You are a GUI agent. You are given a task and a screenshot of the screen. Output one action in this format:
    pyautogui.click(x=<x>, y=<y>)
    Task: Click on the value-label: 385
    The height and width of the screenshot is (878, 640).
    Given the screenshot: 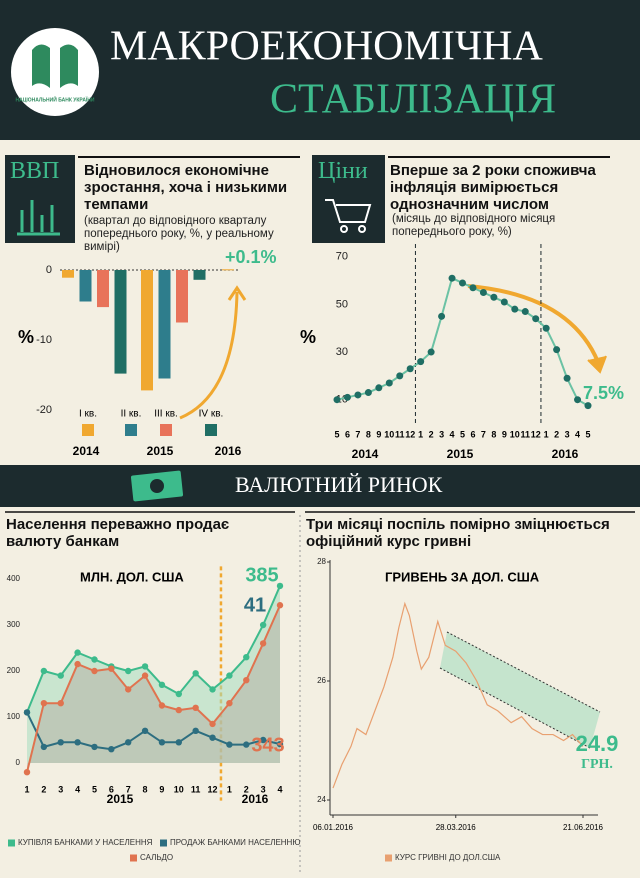 What is the action you would take?
    pyautogui.click(x=261, y=575)
    